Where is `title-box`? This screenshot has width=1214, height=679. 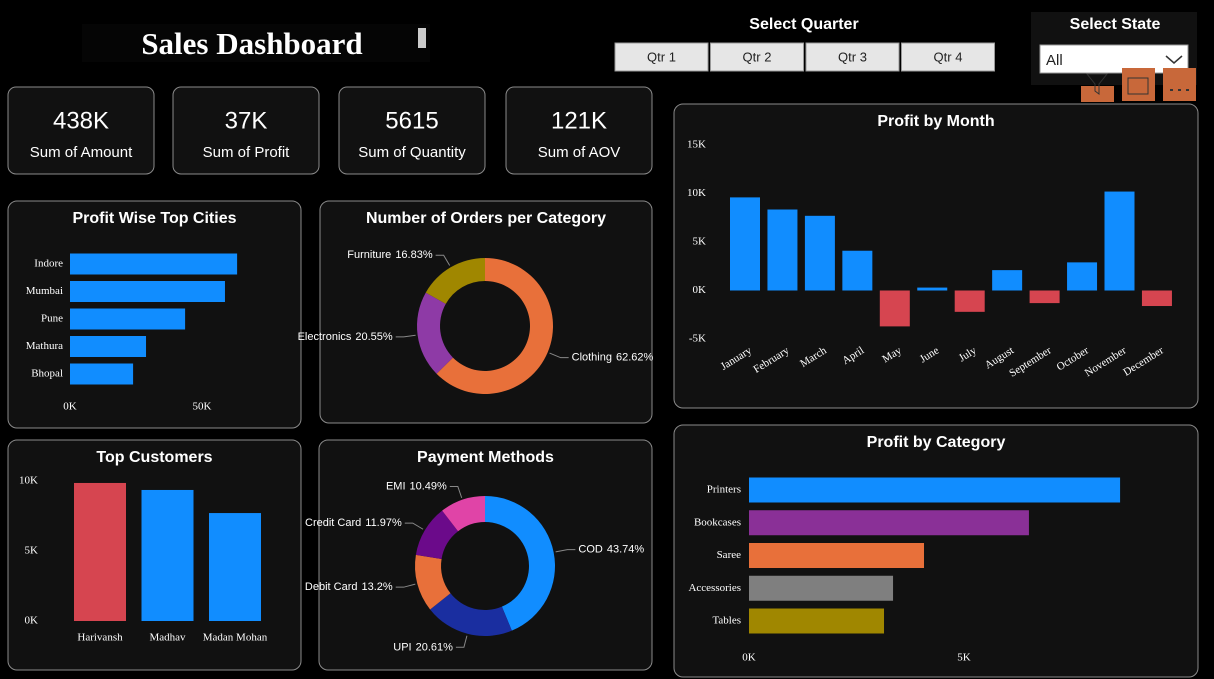 title-box is located at coordinates (256, 43).